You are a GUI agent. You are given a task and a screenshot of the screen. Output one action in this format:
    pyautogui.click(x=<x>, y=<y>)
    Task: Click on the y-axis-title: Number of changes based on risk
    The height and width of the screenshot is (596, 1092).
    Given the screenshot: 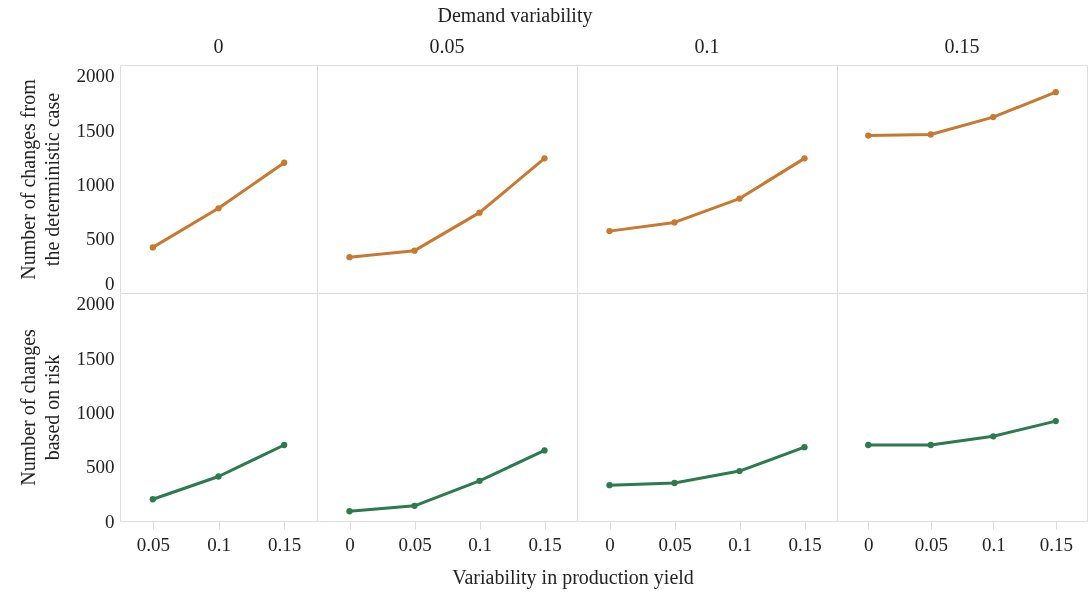 What is the action you would take?
    pyautogui.click(x=39, y=407)
    